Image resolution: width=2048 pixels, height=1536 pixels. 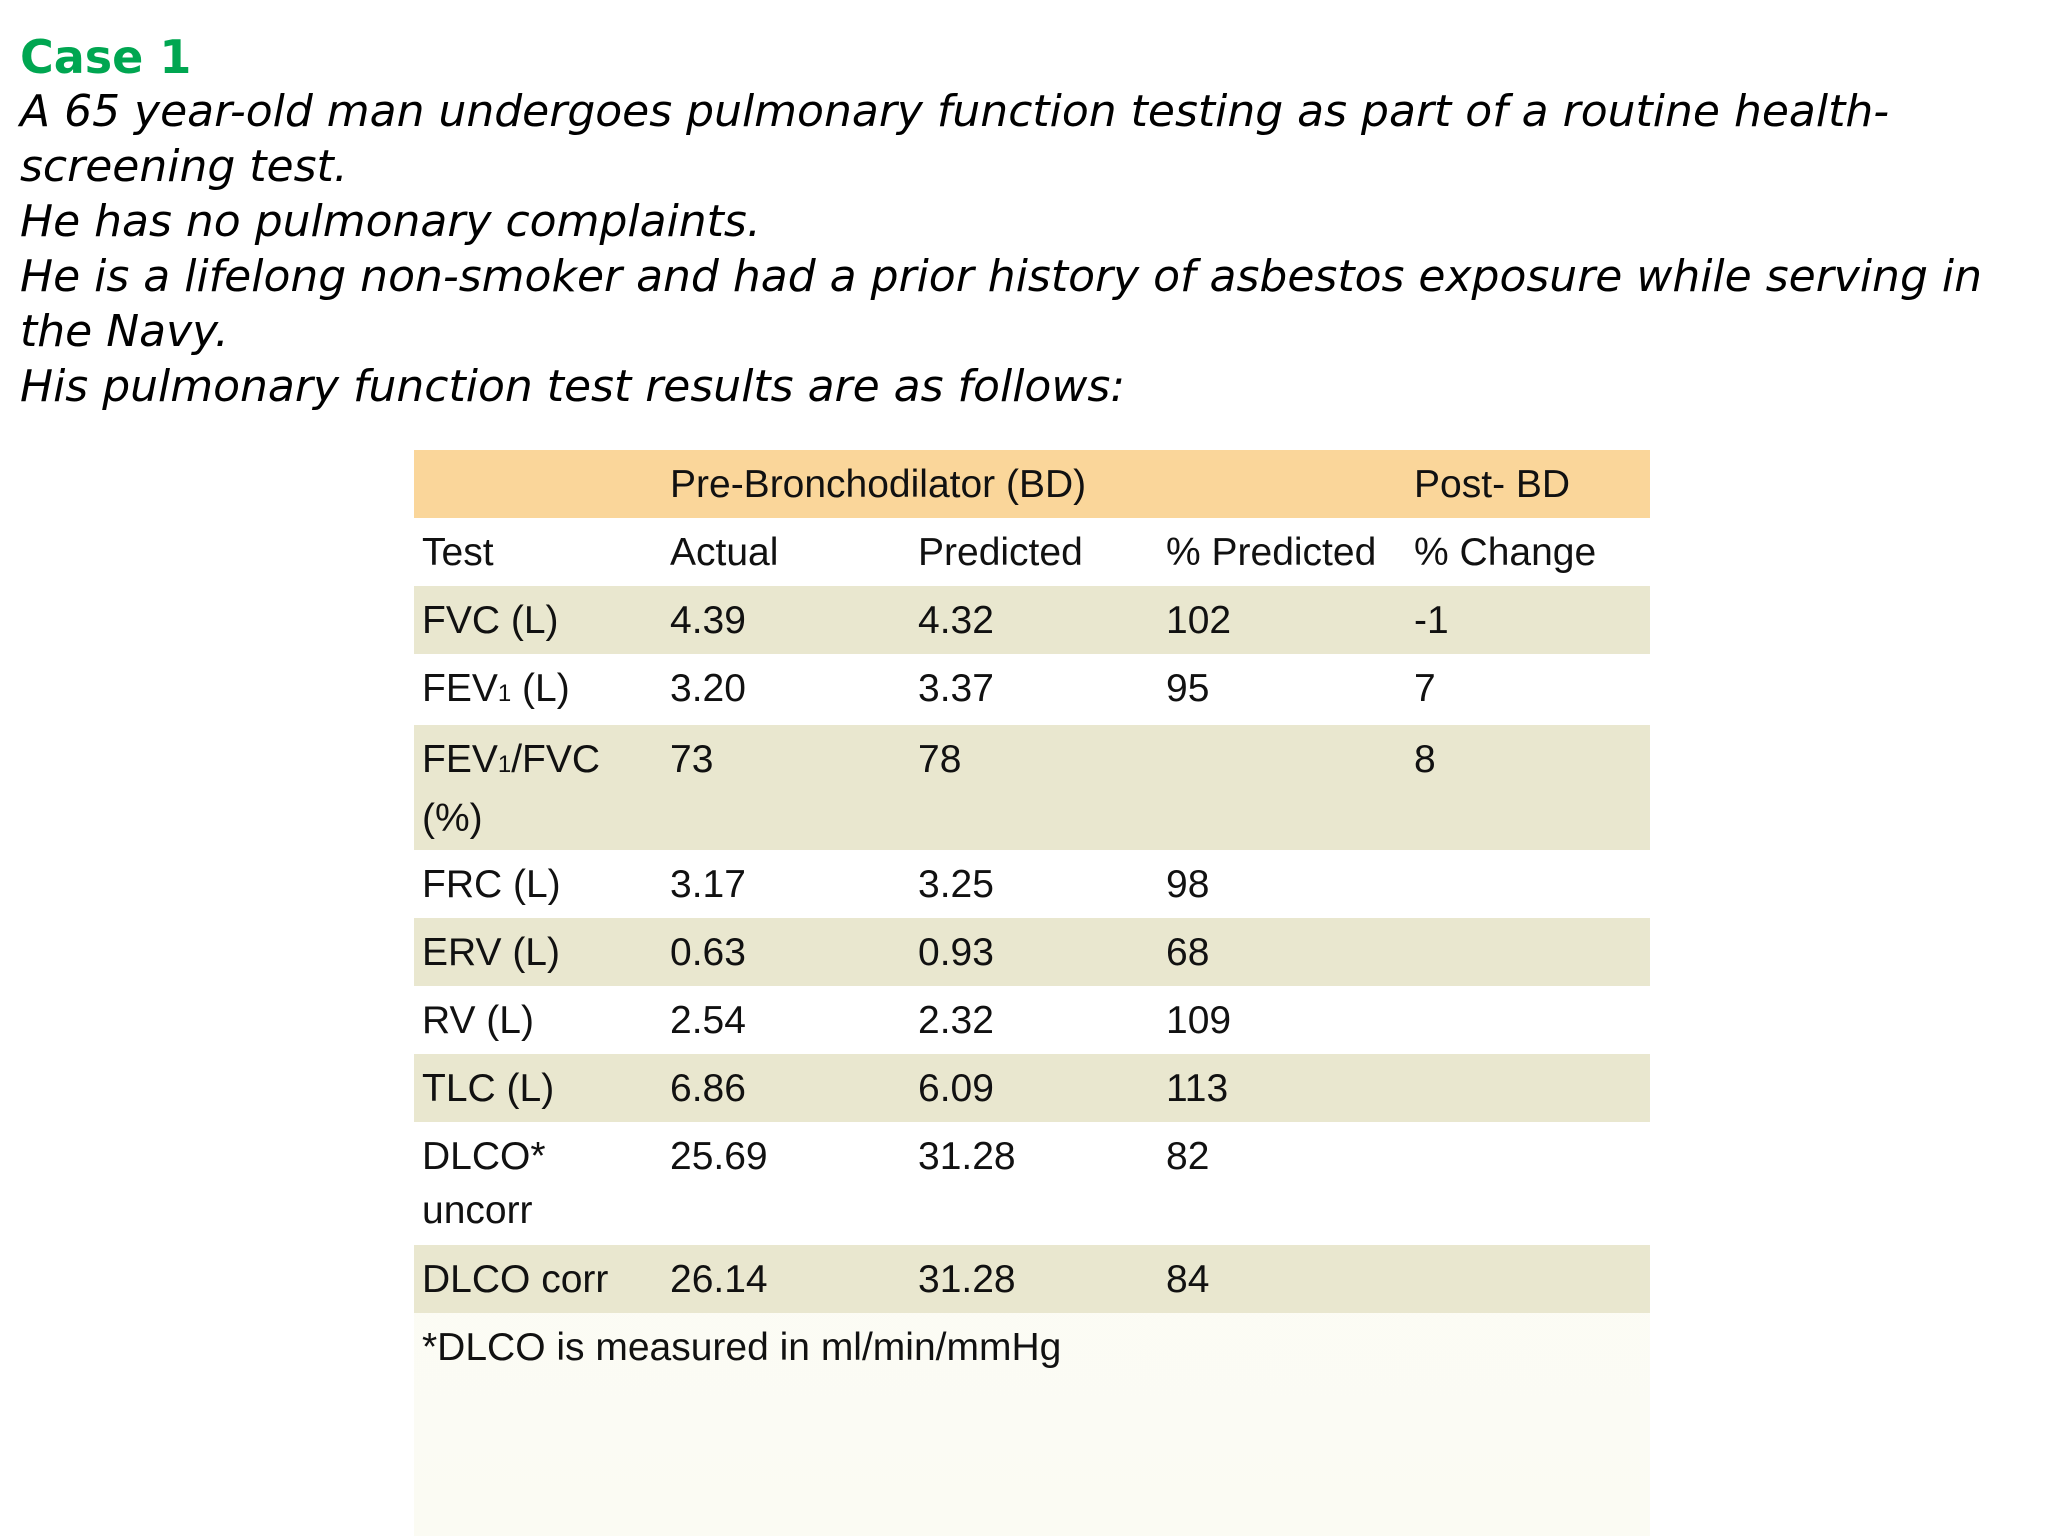 I want to click on pct-predicted-value: 109, so click(x=1199, y=1020).